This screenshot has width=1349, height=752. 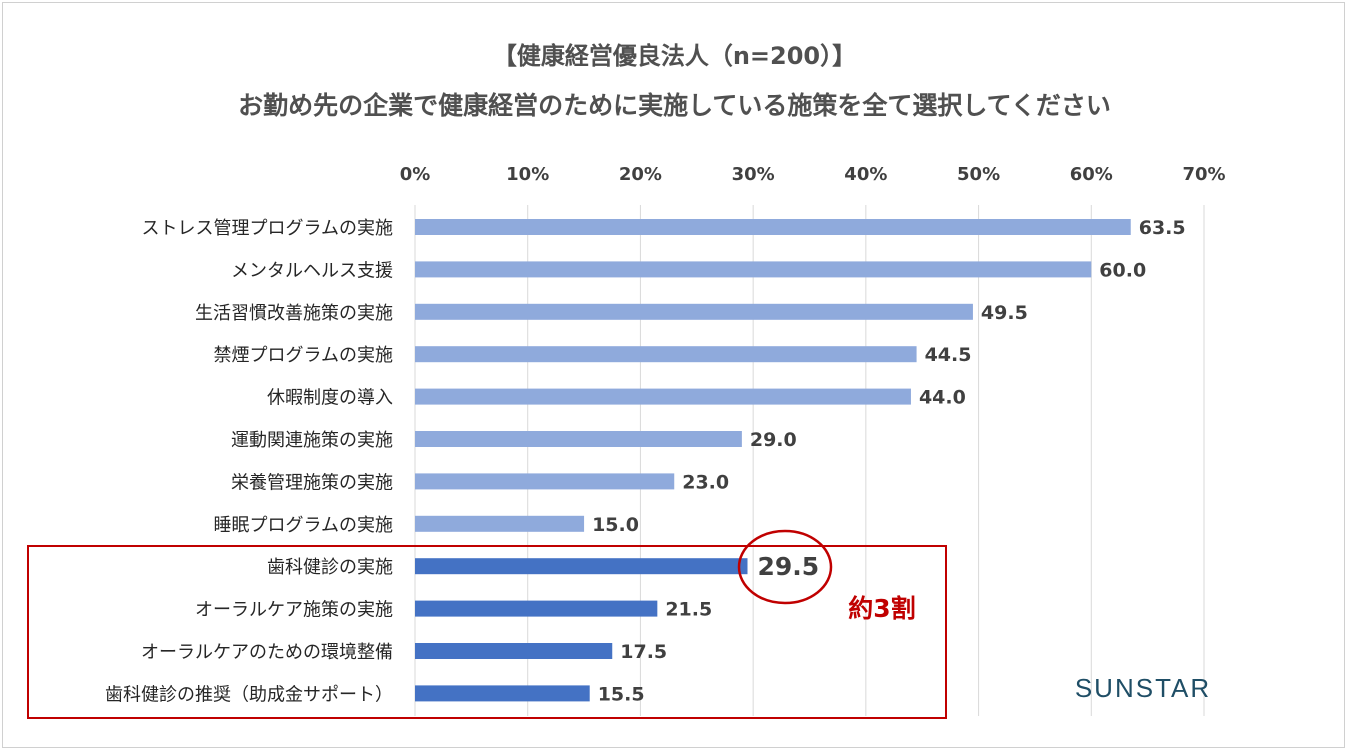 What do you see at coordinates (330, 398) in the screenshot?
I see `category-label: 休暇制度の導入` at bounding box center [330, 398].